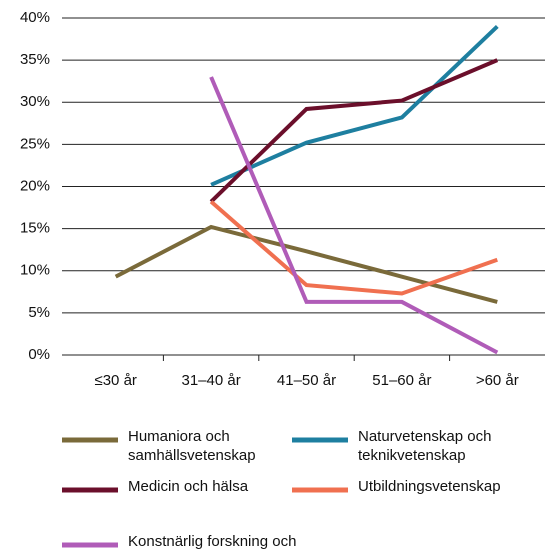 This screenshot has width=547, height=553. Describe the element at coordinates (35, 143) in the screenshot. I see `y-tick-label: 25%` at that location.